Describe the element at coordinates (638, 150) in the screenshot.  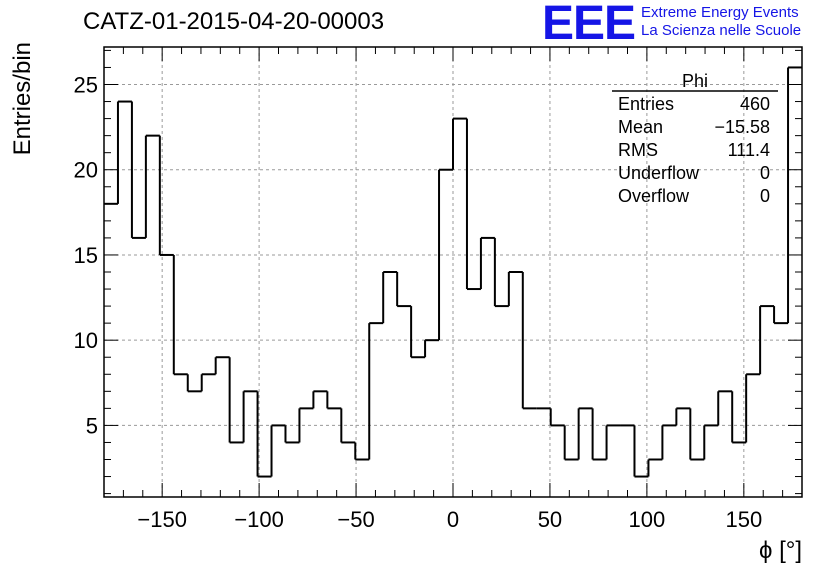
I see `stats-label: RMS` at that location.